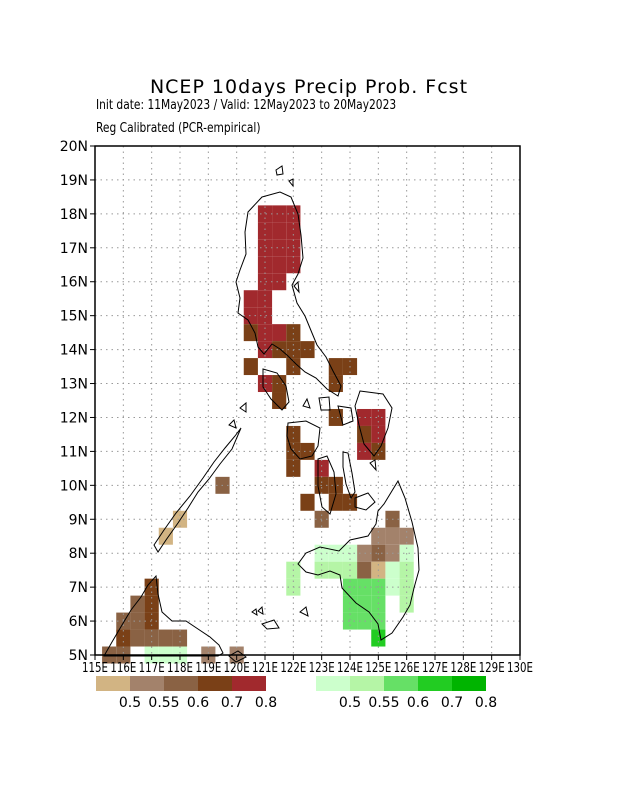 This screenshot has width=618, height=800. Describe the element at coordinates (452, 703) in the screenshot. I see `wet-legend-label: 0.7` at that location.